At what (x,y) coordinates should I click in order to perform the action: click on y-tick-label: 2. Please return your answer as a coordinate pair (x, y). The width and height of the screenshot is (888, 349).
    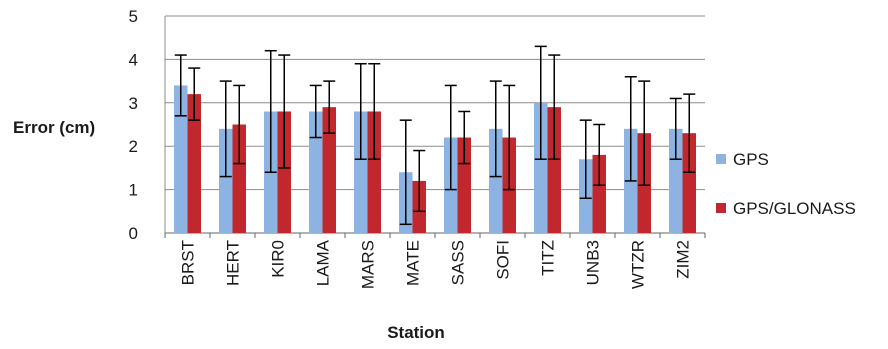
    Looking at the image, I should click on (133, 146).